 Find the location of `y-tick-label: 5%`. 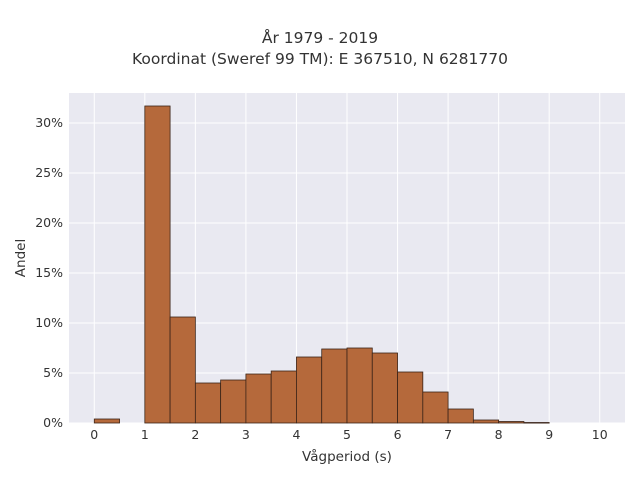

y-tick-label: 5% is located at coordinates (53, 372).